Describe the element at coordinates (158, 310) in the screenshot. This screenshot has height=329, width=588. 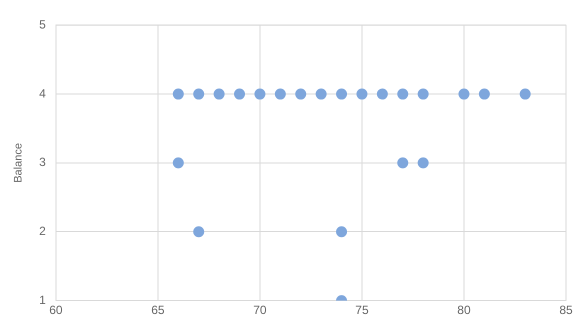
I see `x-tick-label: 65` at that location.